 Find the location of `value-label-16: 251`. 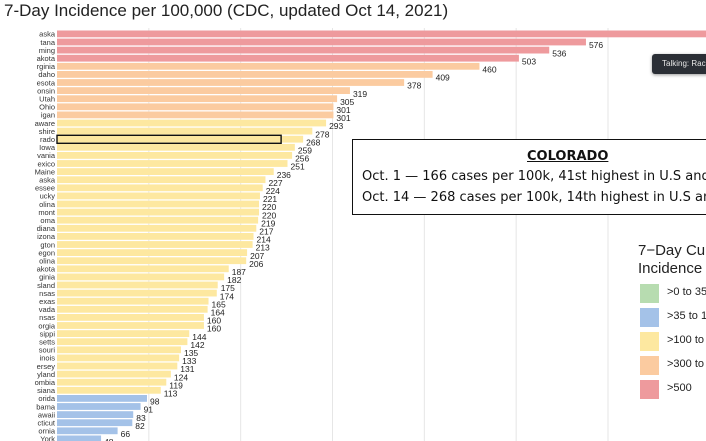

value-label-16: 251 is located at coordinates (298, 167).